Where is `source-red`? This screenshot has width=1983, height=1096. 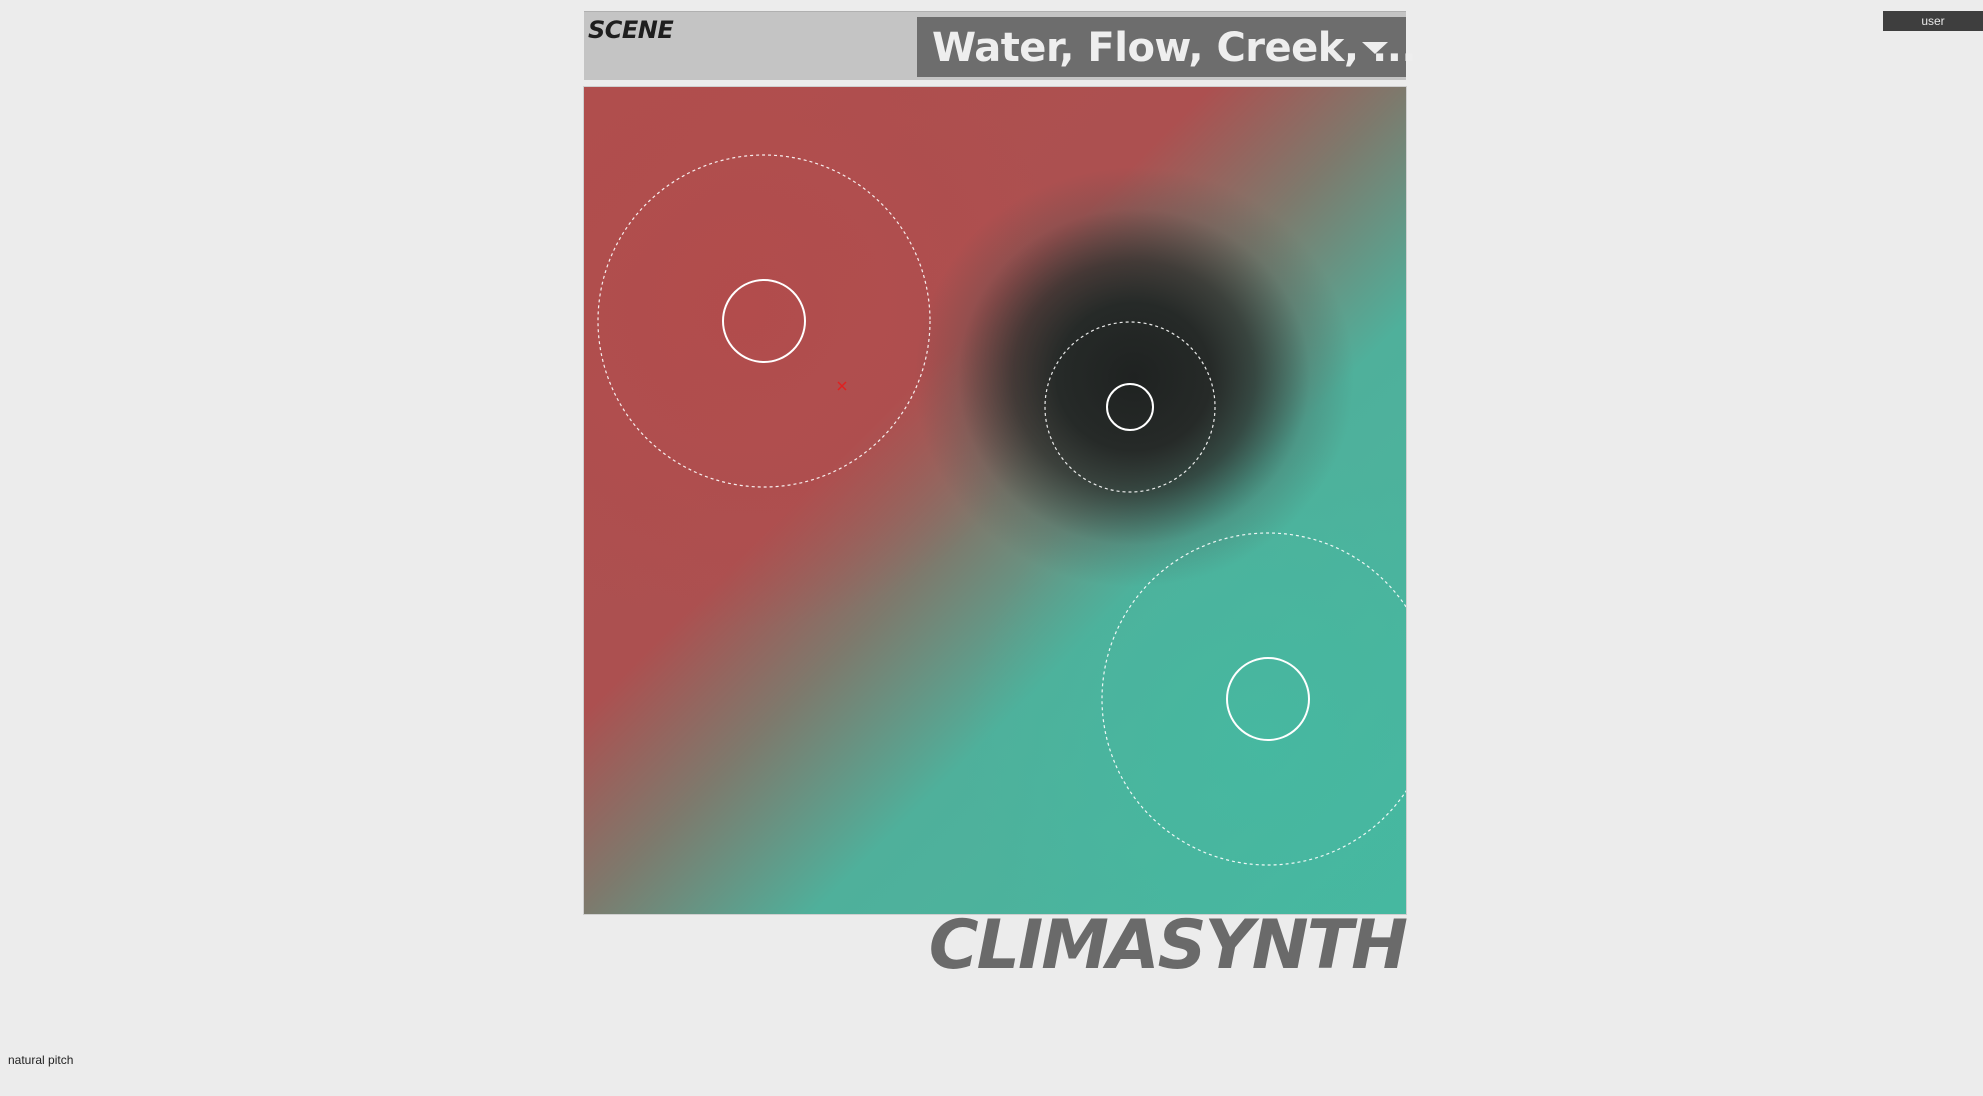
source-red is located at coordinates (764, 321).